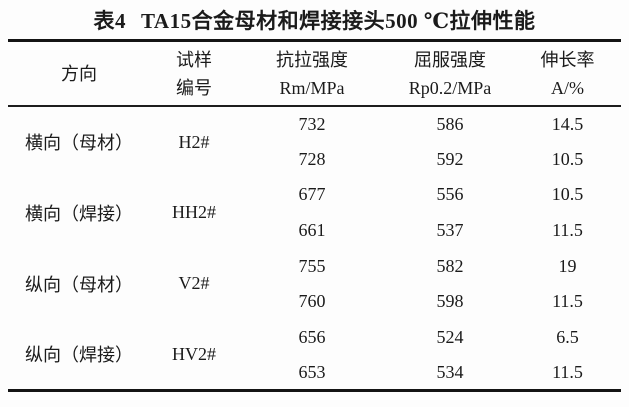 Image resolution: width=629 pixels, height=407 pixels. What do you see at coordinates (338, 20) in the screenshot?
I see `table-caption-title: TA15合金母材和焊接接头500 ℃拉伸性能` at bounding box center [338, 20].